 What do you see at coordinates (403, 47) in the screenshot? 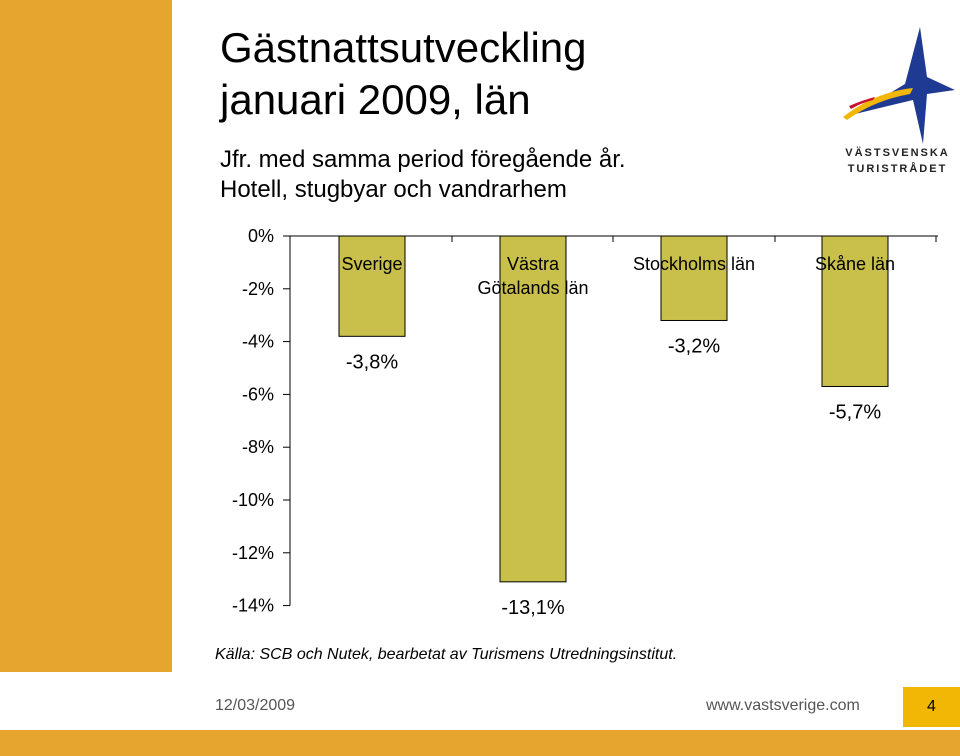
I see `title-line-1: Gästnattsutveckling` at bounding box center [403, 47].